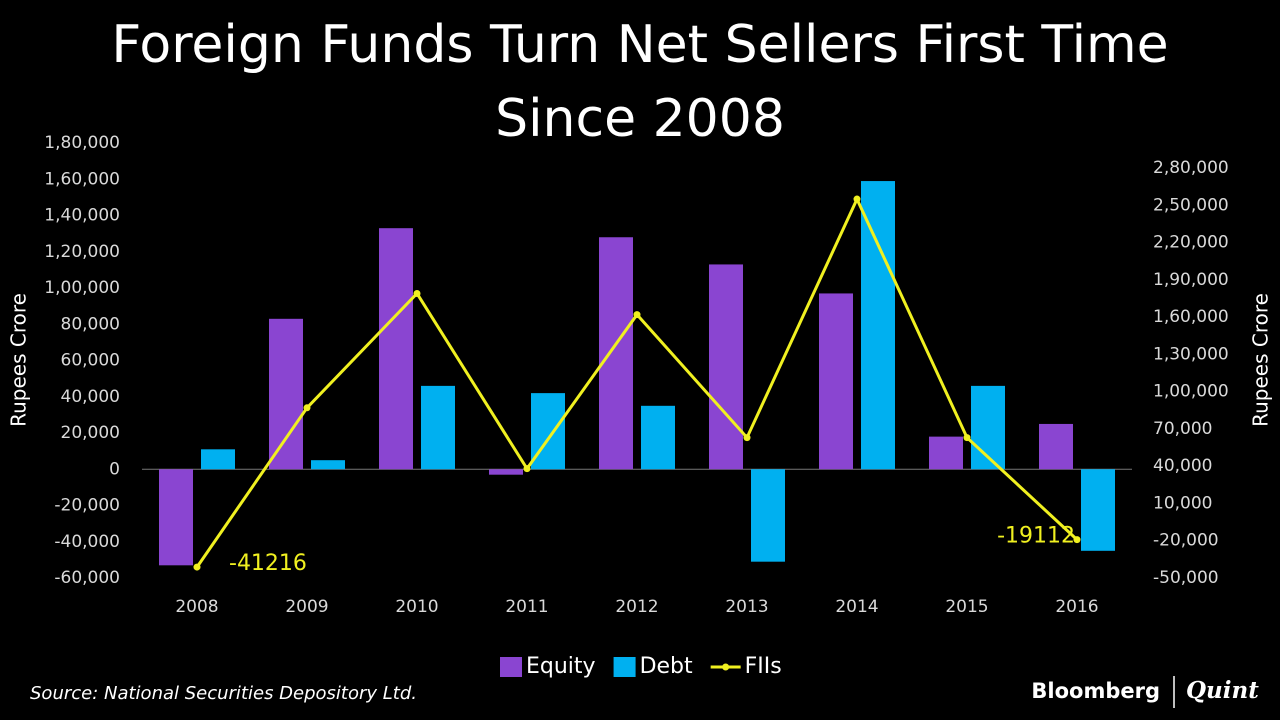  What do you see at coordinates (87, 506) in the screenshot?
I see `y-tick-label: -20,000` at bounding box center [87, 506].